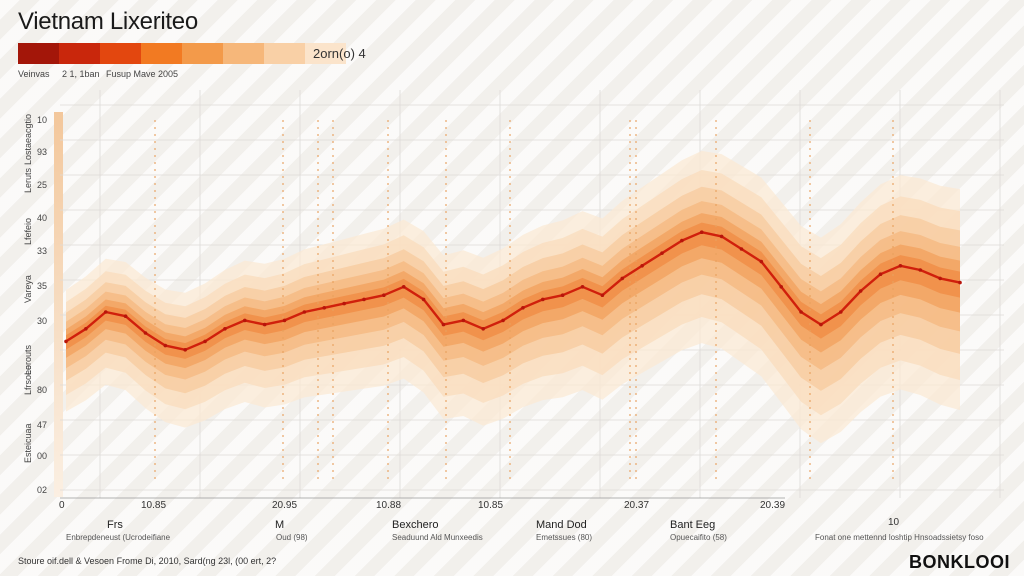 Image resolution: width=1024 pixels, height=576 pixels. I want to click on y-tick-label: 80, so click(42, 390).